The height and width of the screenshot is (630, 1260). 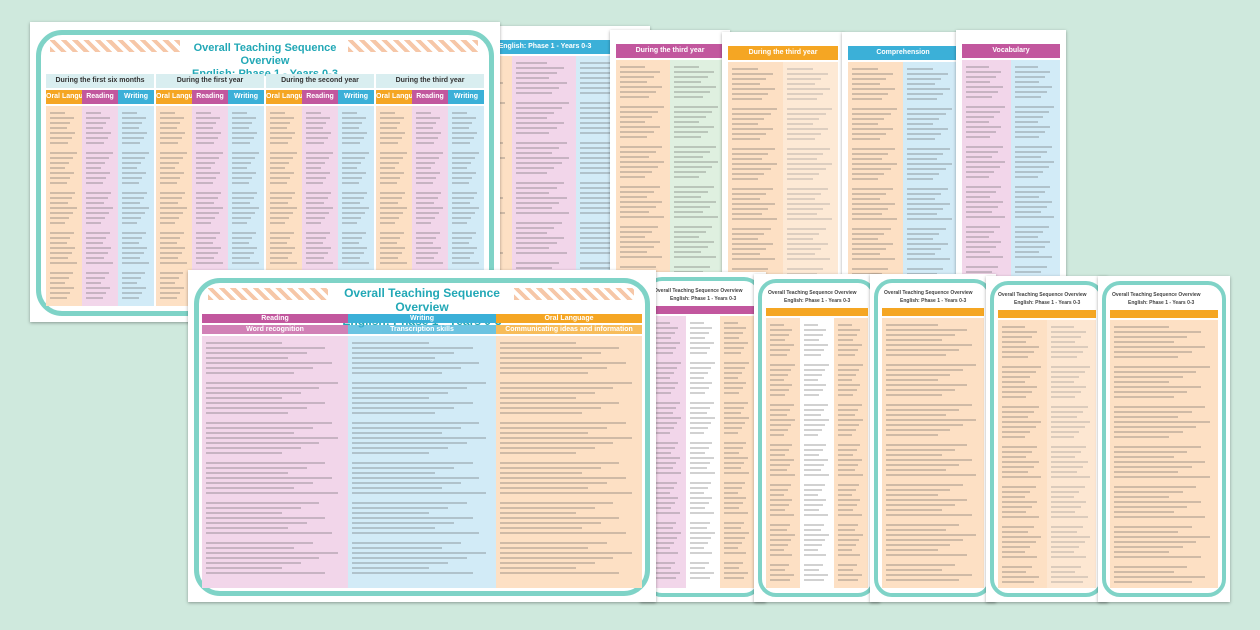 What do you see at coordinates (933, 453) in the screenshot?
I see `peach-column` at bounding box center [933, 453].